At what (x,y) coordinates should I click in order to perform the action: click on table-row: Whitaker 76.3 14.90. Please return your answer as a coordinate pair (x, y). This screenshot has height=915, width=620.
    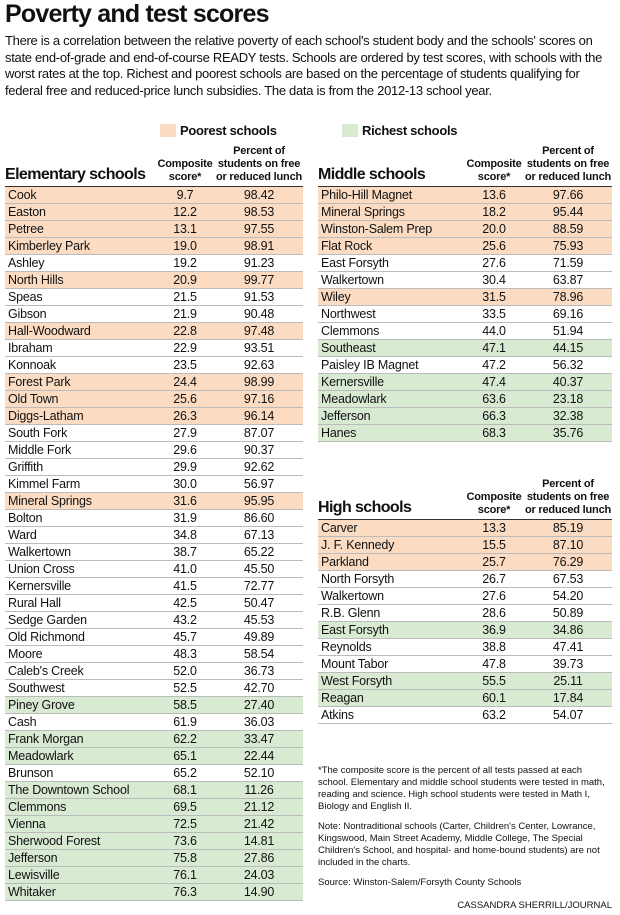
    Looking at the image, I should click on (154, 892).